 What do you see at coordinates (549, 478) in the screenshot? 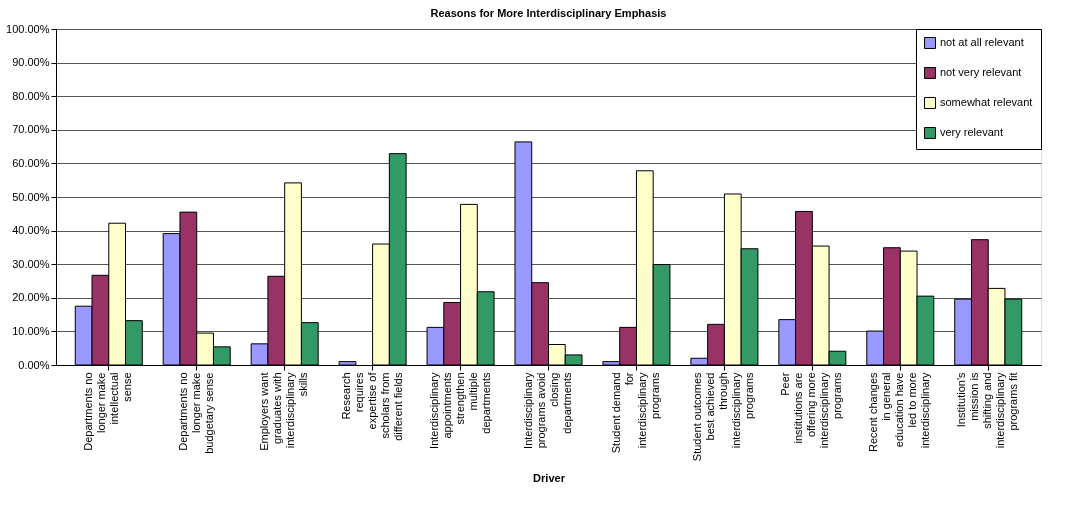
I see `x-axis-title: Driver` at bounding box center [549, 478].